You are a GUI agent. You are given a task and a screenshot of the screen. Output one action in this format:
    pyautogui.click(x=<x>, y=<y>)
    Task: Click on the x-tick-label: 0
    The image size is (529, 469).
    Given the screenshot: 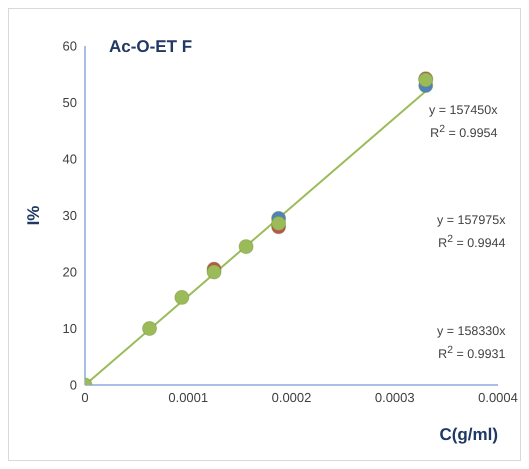 What is the action you would take?
    pyautogui.click(x=85, y=398)
    